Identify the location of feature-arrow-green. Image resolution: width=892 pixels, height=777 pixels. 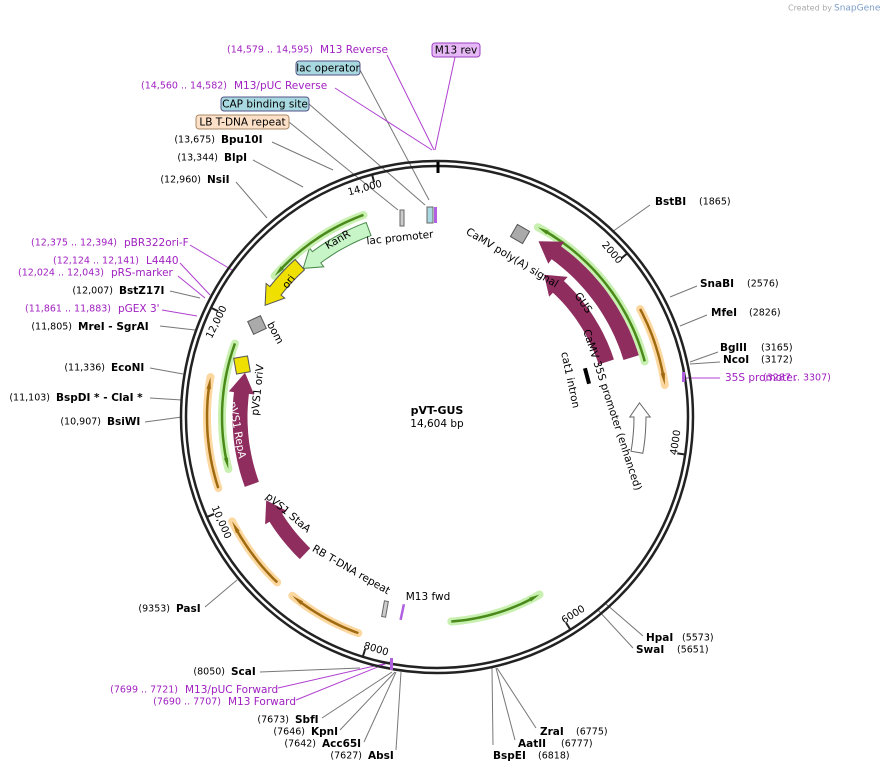
(495, 608).